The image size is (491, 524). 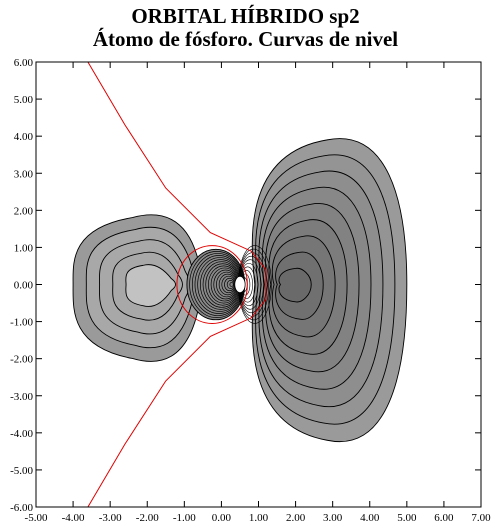 What do you see at coordinates (245, 16) in the screenshot?
I see `chart-title: ORBITAL HÍBRIDO sp2` at bounding box center [245, 16].